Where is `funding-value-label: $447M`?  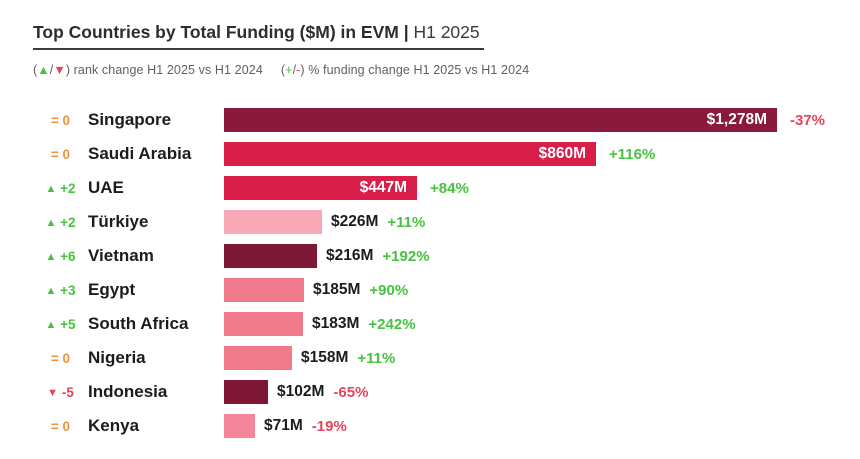
funding-value-label: $447M is located at coordinates (383, 187).